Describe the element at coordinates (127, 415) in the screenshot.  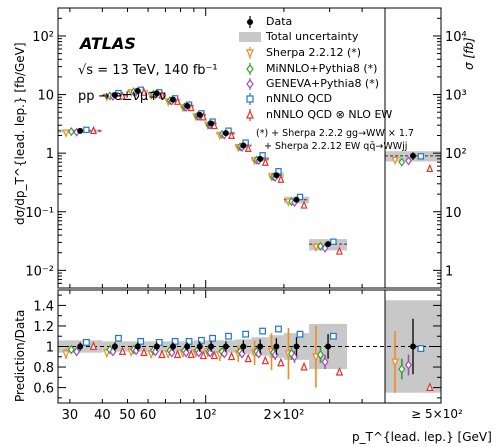
I see `x-tick-label: 50` at that location.